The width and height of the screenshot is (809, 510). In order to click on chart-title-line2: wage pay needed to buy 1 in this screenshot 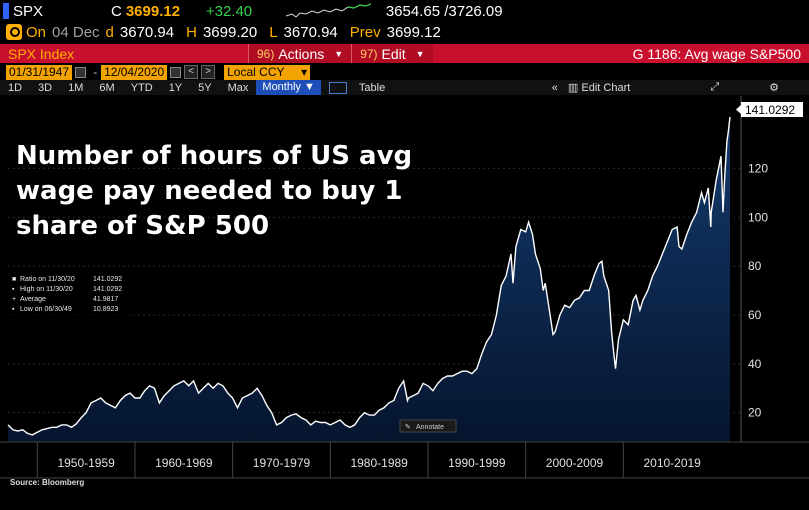, I will do `click(209, 191)`.